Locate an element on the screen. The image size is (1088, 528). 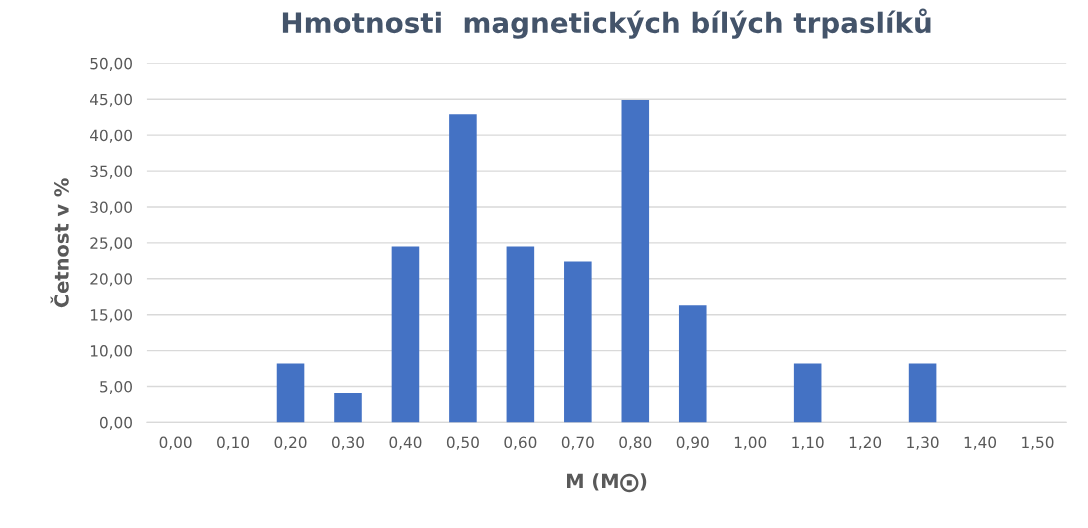
chart-title: Hmotnosti magnetických bílých trpaslíků is located at coordinates (606, 23).